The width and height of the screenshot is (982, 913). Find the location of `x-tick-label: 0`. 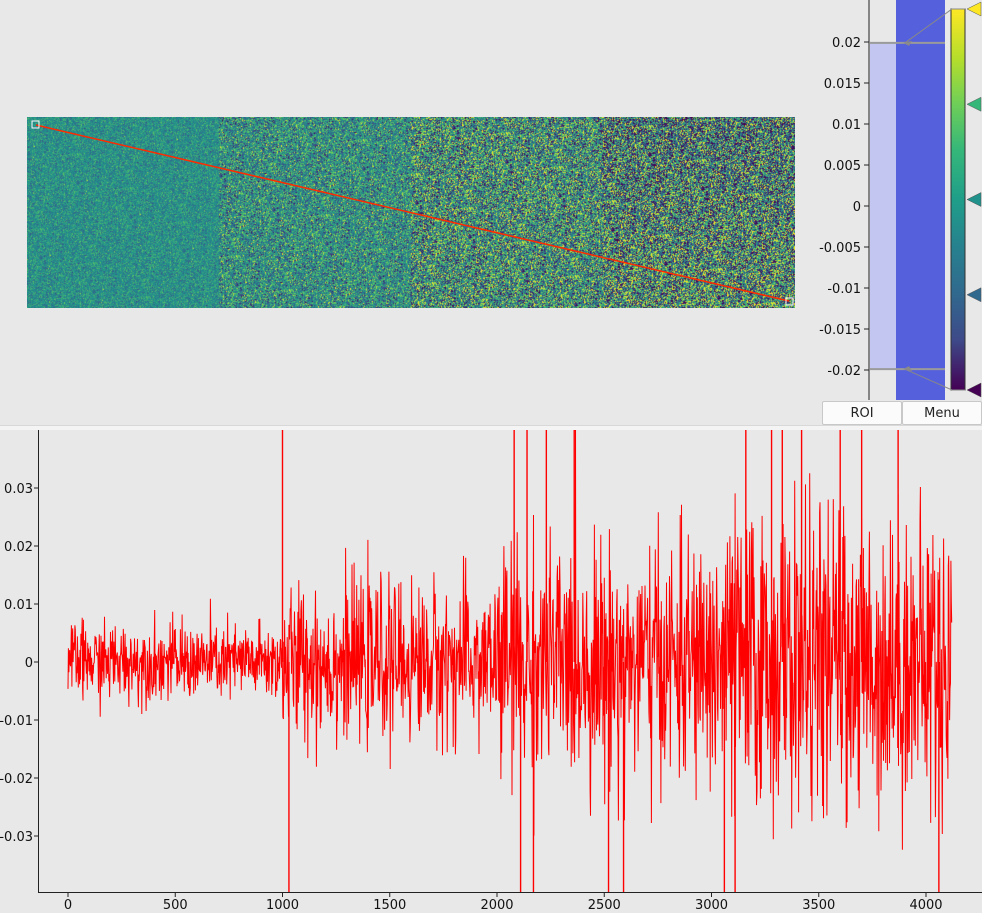

x-tick-label: 0 is located at coordinates (68, 905).